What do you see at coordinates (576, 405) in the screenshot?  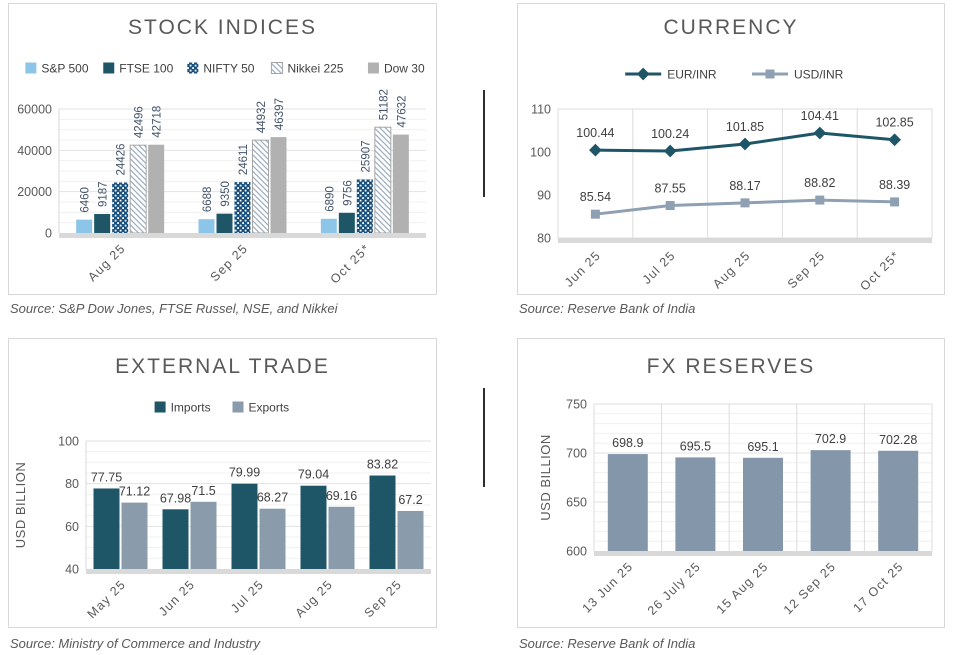 I see `svg-text: 750` at bounding box center [576, 405].